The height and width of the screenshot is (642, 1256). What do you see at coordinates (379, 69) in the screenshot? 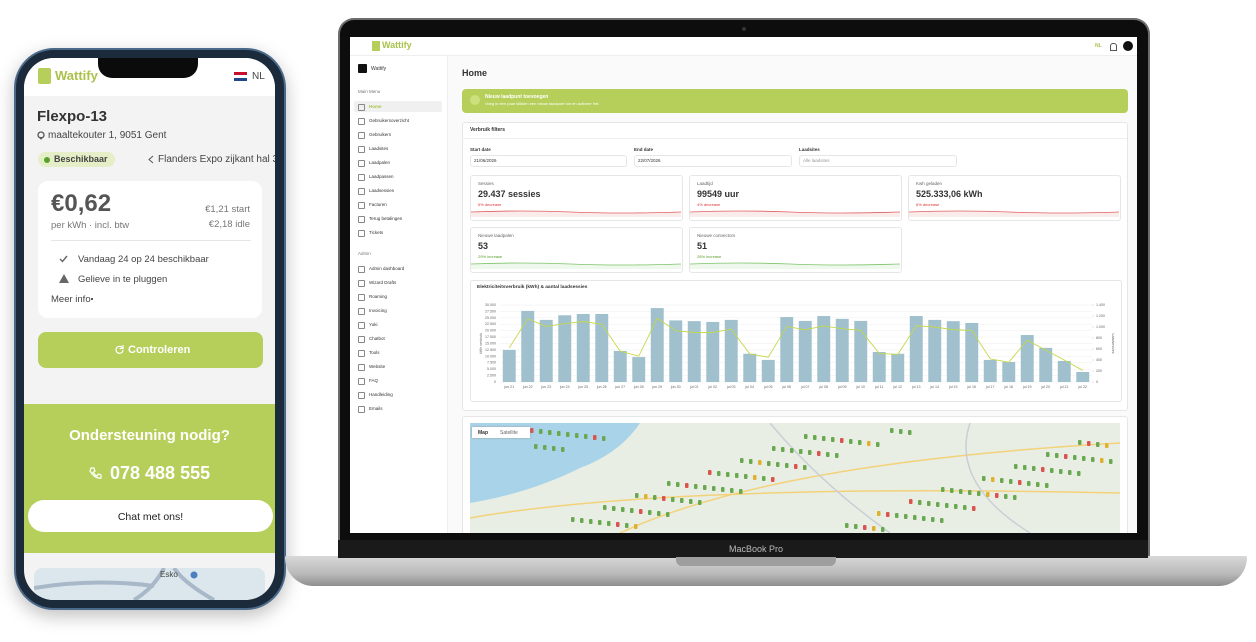
I see `workspace: Wattify` at bounding box center [379, 69].